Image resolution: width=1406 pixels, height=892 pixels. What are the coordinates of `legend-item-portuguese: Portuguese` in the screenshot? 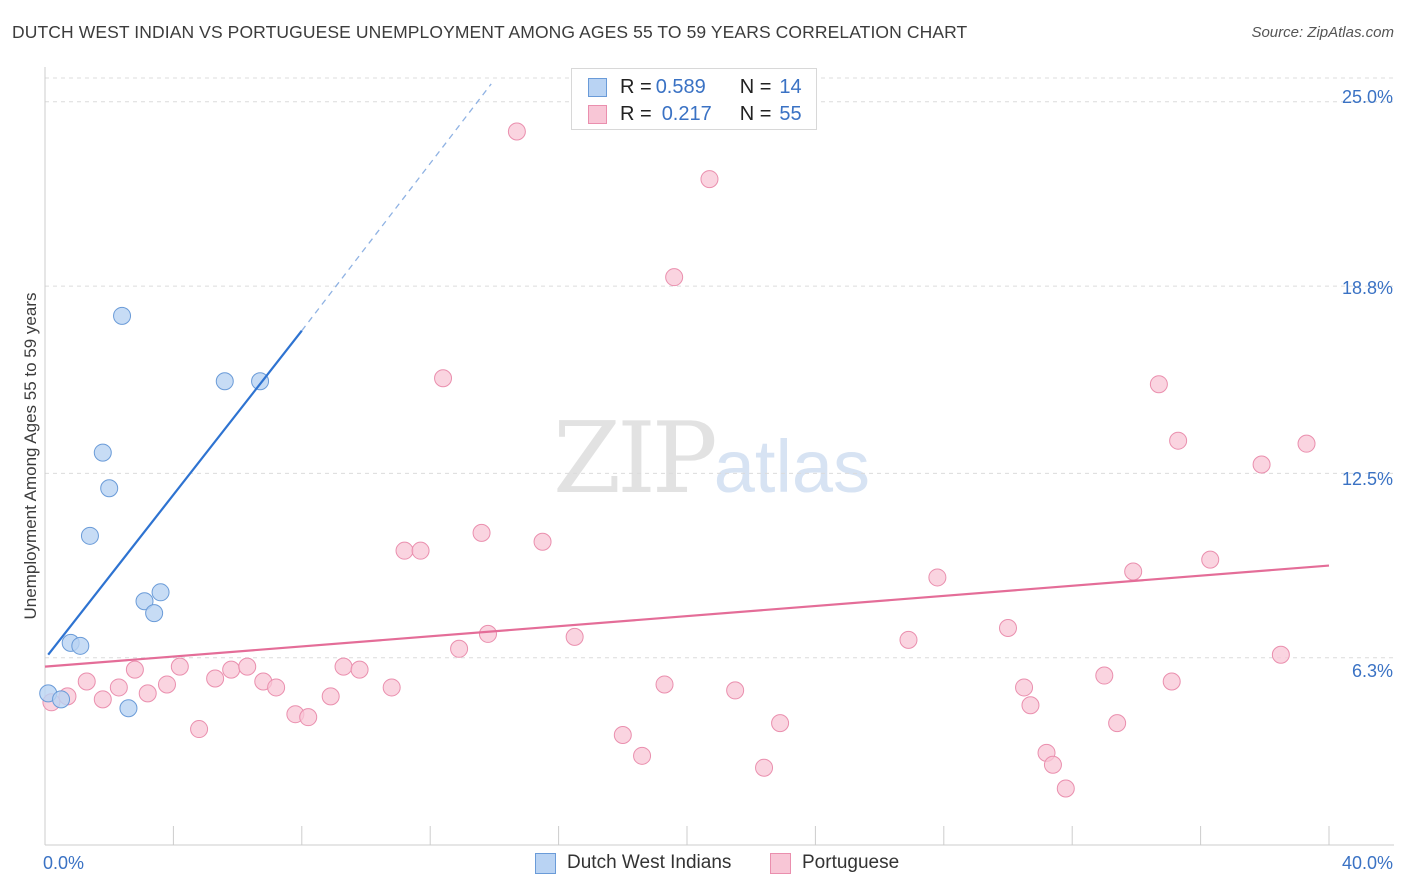 It's located at (834, 863).